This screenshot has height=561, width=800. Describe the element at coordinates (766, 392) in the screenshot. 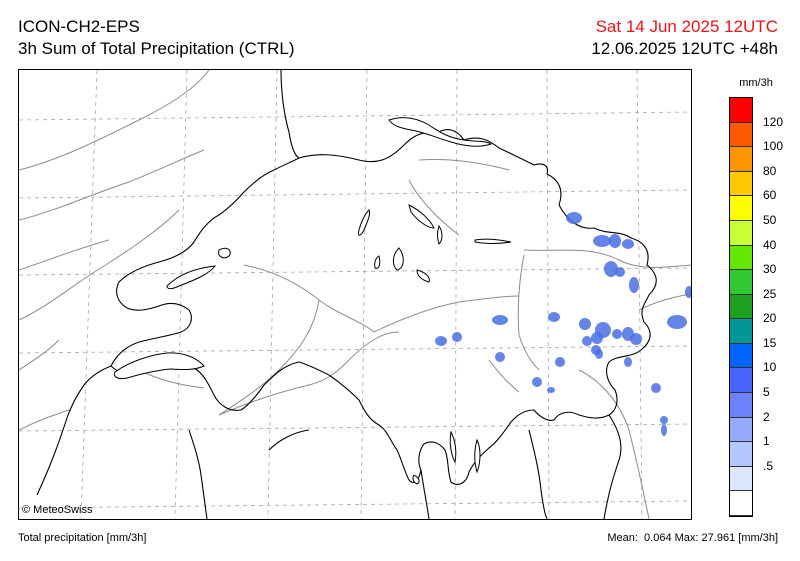

I see `legend-tick-label: 5` at that location.